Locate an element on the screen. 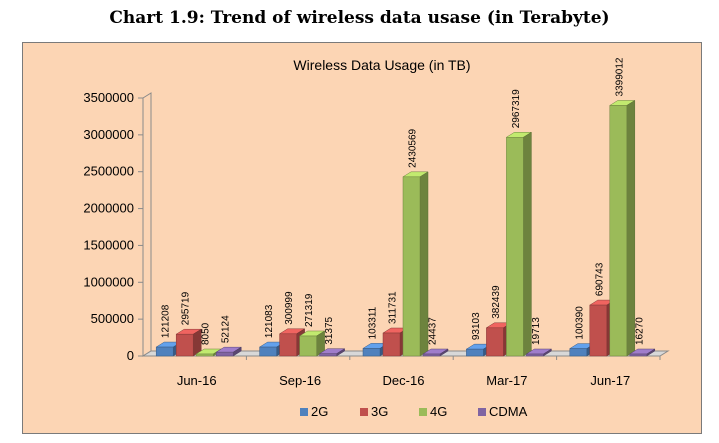  data-label: 16270 is located at coordinates (639, 331).